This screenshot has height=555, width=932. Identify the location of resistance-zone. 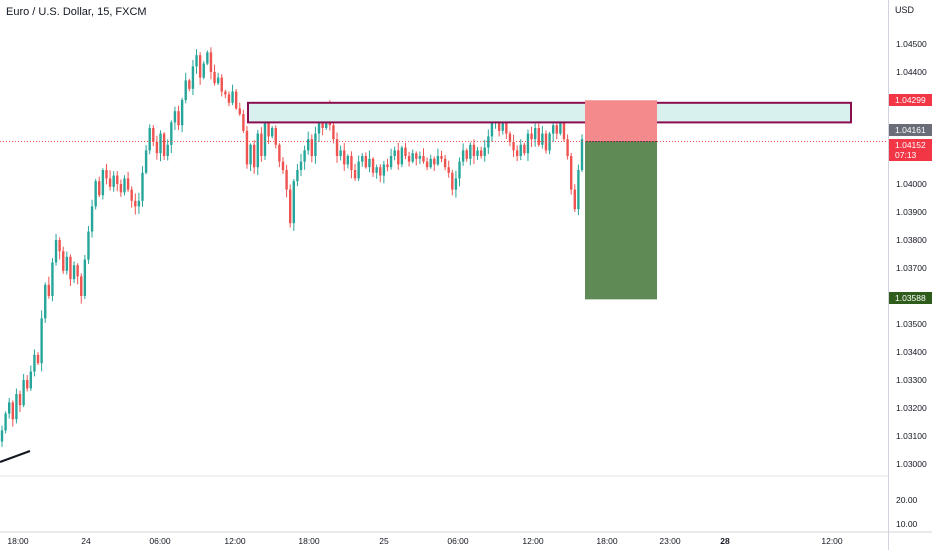
(549, 112).